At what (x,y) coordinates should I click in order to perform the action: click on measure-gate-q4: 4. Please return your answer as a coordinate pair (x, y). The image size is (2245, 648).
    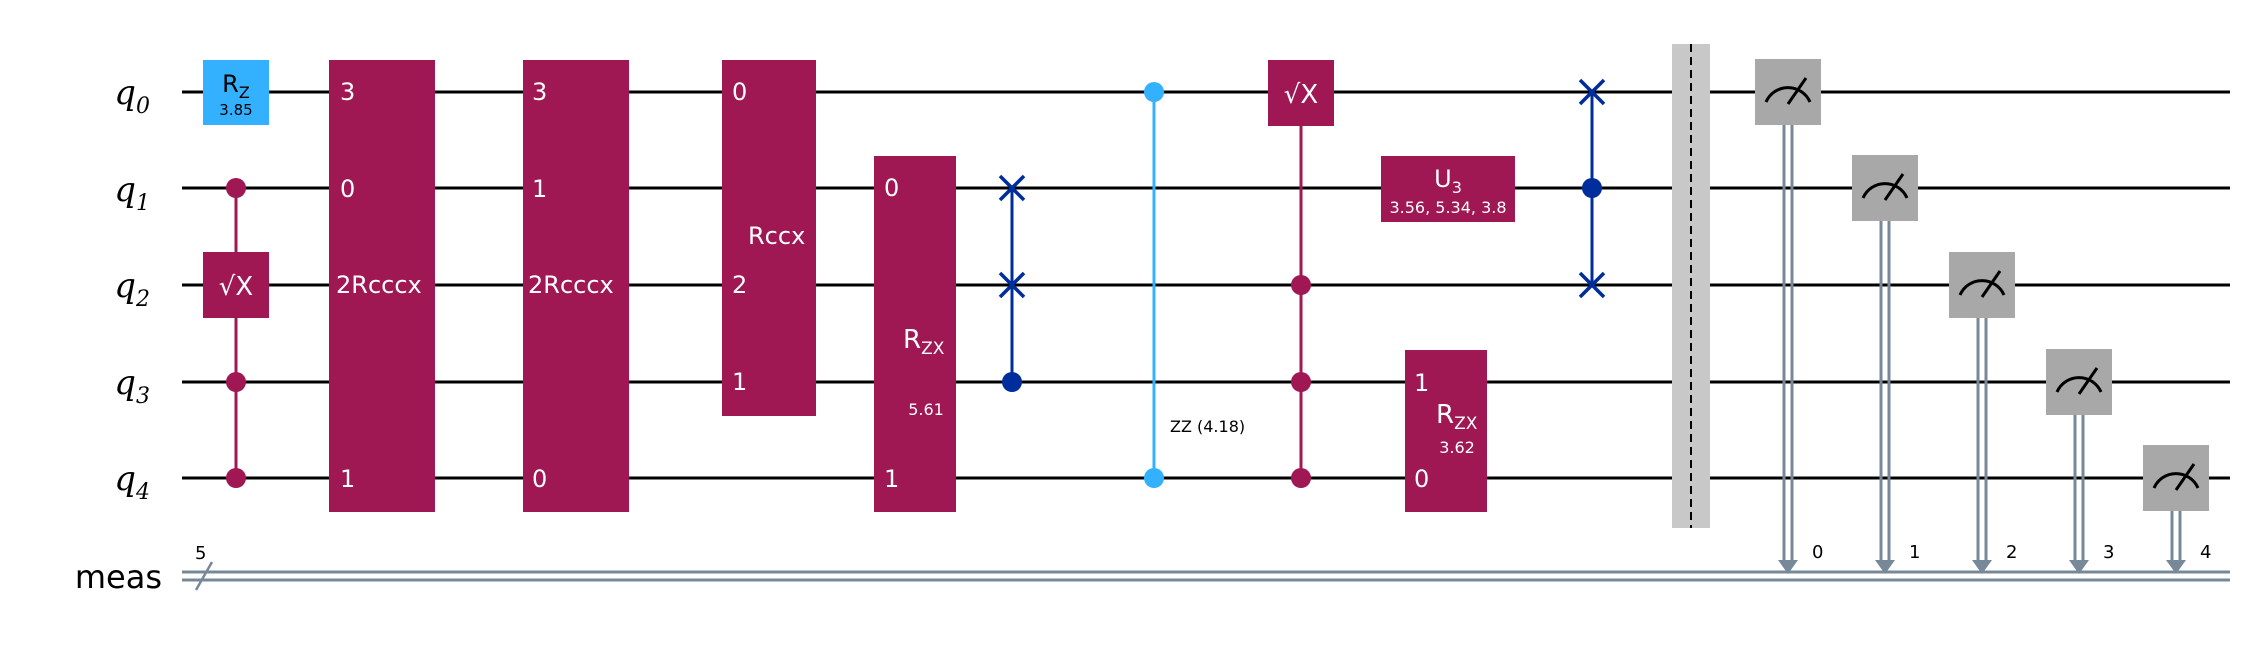
    Looking at the image, I should click on (2177, 509).